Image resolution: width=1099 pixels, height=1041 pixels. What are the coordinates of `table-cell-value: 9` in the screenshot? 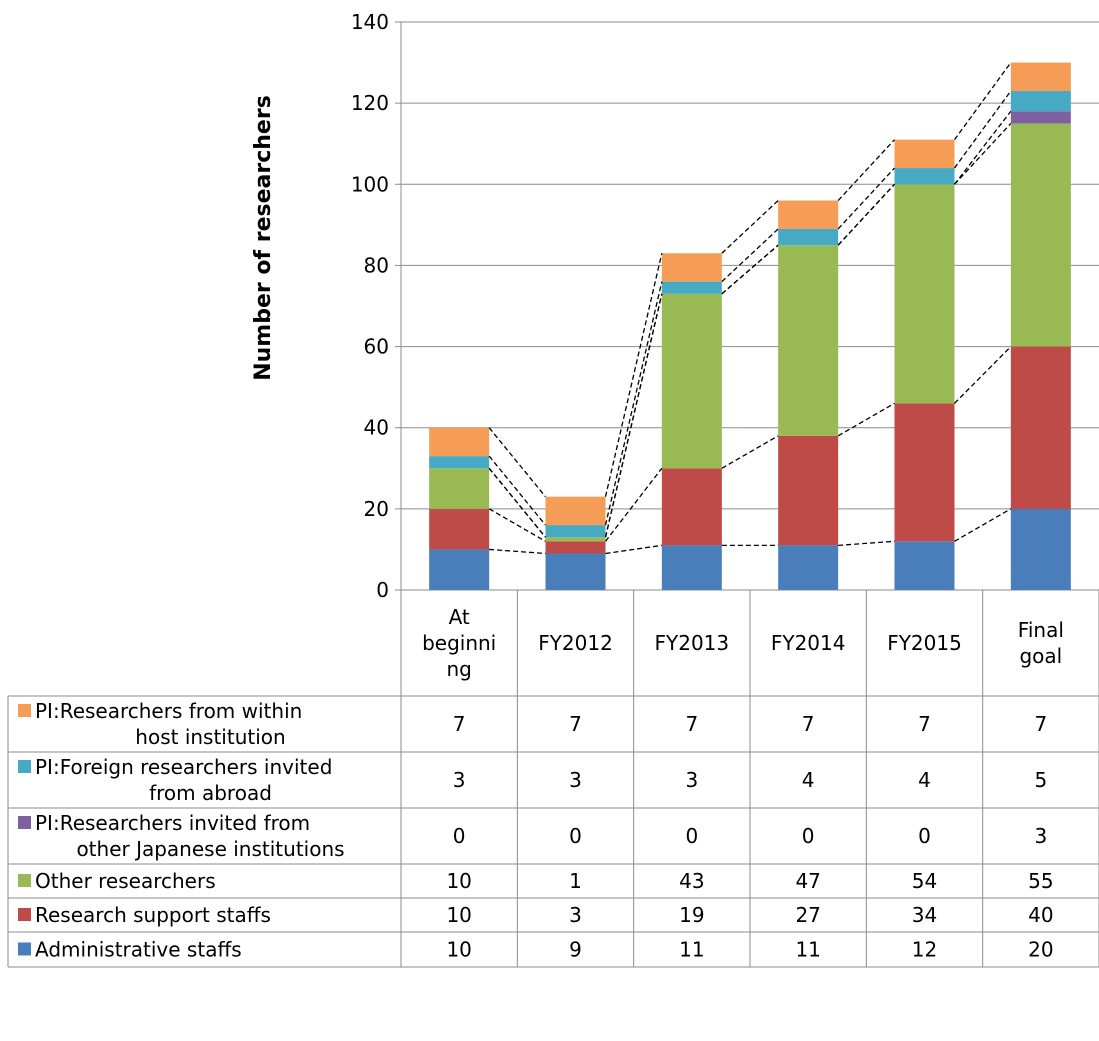 It's located at (575, 950).